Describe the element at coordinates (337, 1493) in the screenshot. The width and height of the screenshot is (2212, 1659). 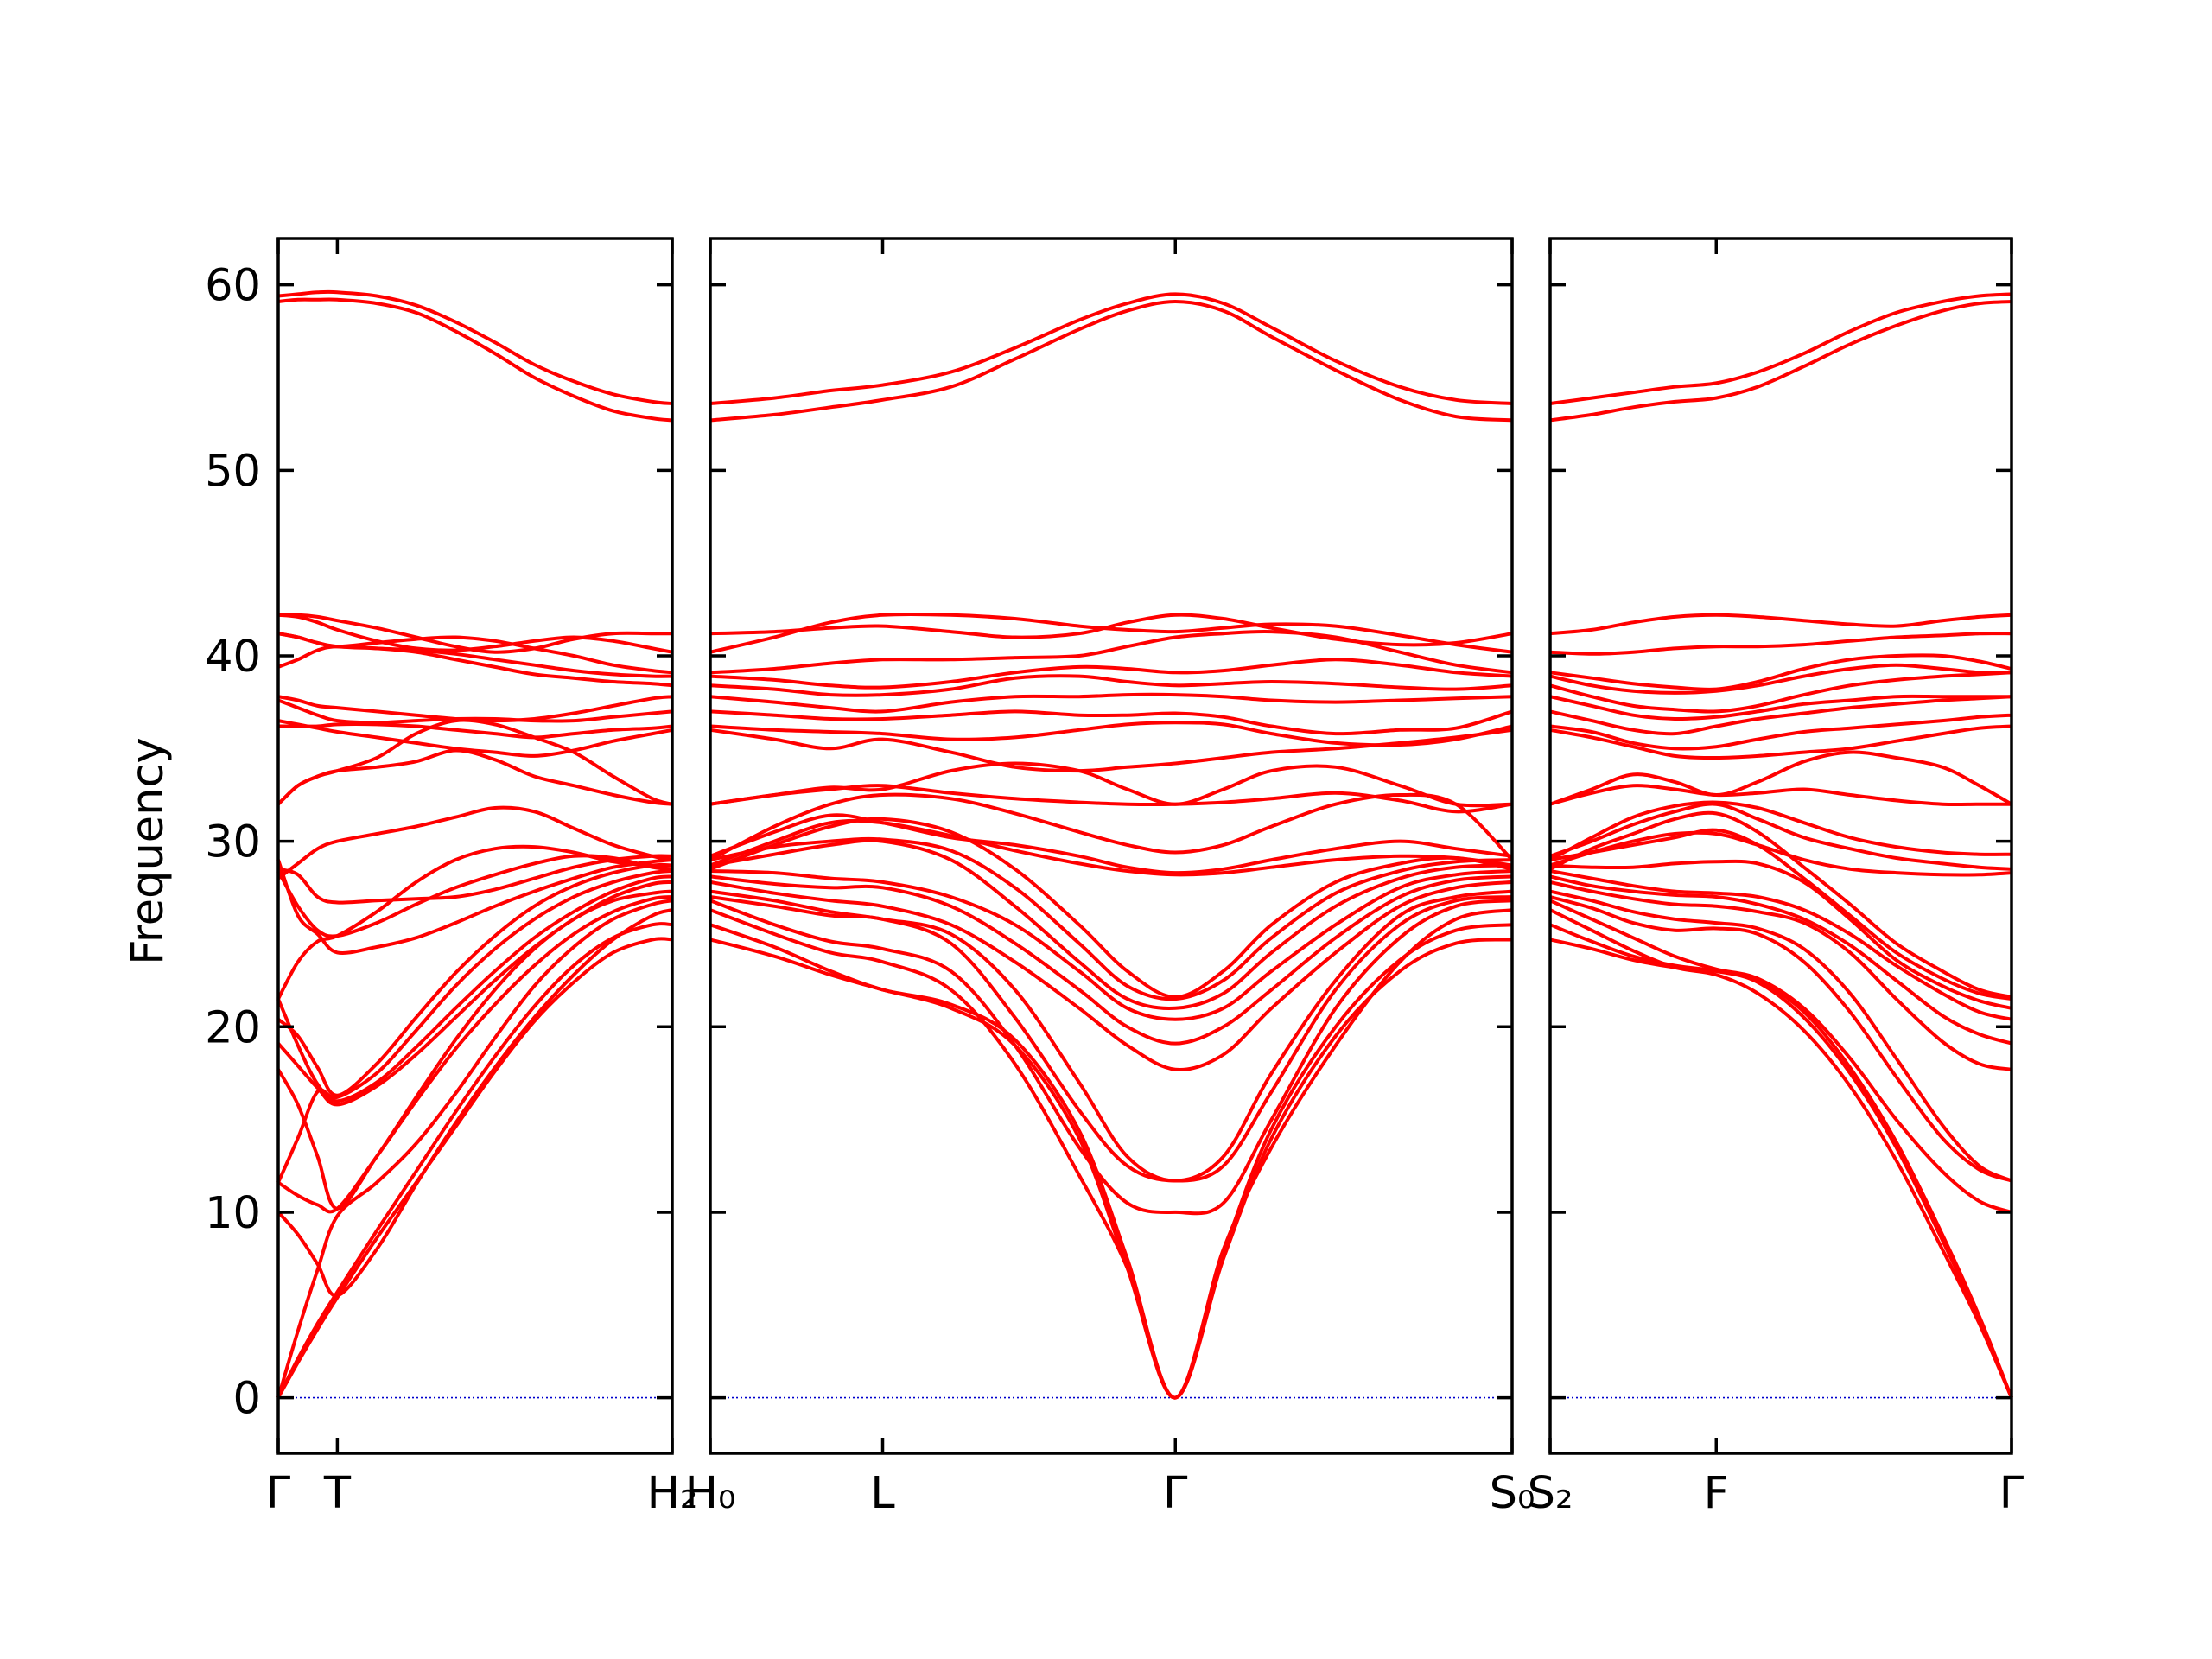
I see `kpoint-label: T` at that location.